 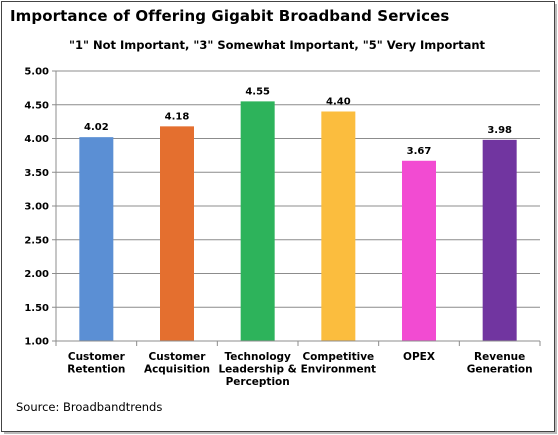 What do you see at coordinates (419, 151) in the screenshot?
I see `data-label: 3.67` at bounding box center [419, 151].